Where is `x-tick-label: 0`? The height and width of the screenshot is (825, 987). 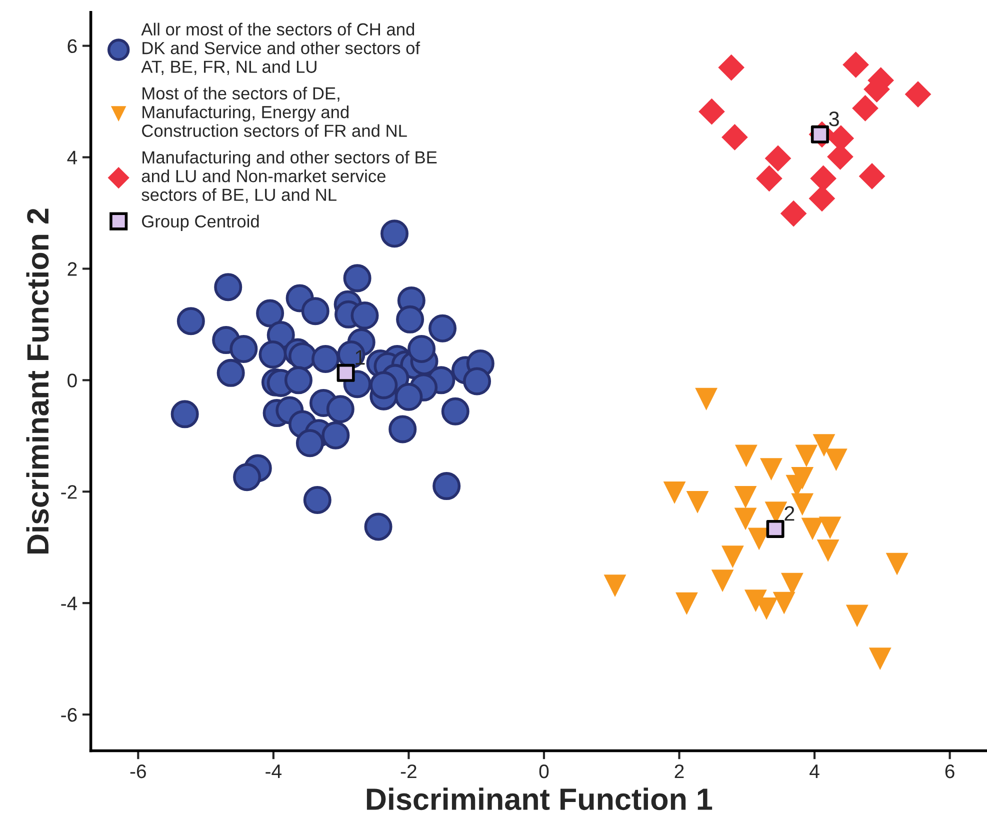
x-tick-label: 0 is located at coordinates (544, 771).